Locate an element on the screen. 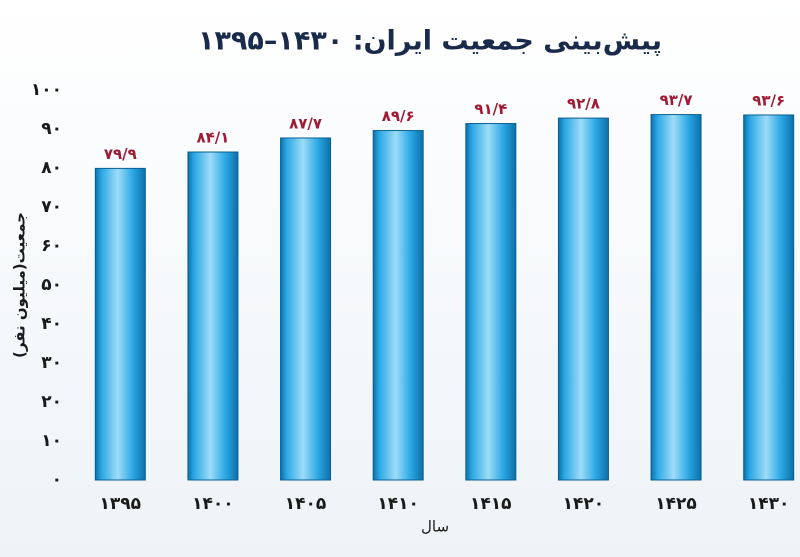 The height and width of the screenshot is (557, 800). y-tick-label: ۰ is located at coordinates (57, 480).